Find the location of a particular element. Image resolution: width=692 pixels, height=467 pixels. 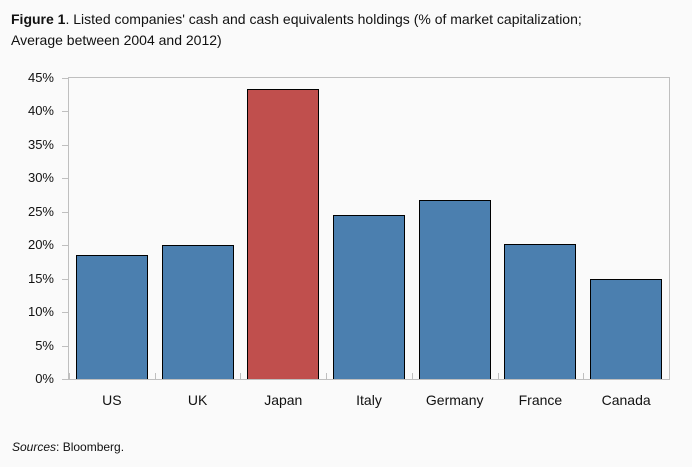

y-tick-label-10pct: 10% is located at coordinates (40, 312).